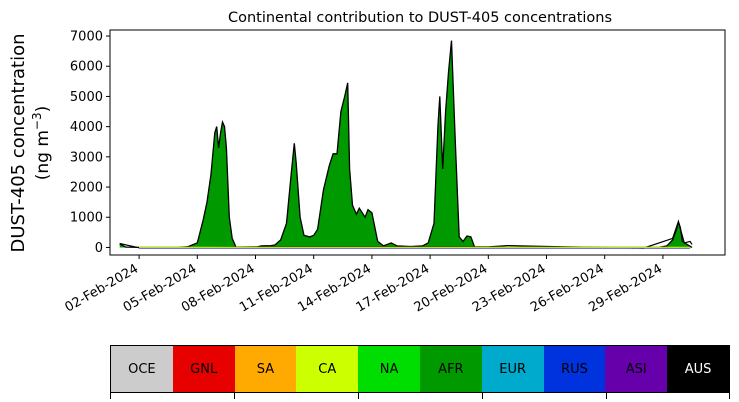 This screenshot has width=739, height=402. I want to click on y-axis-label-main: DUST-405 concentration, so click(18, 142).